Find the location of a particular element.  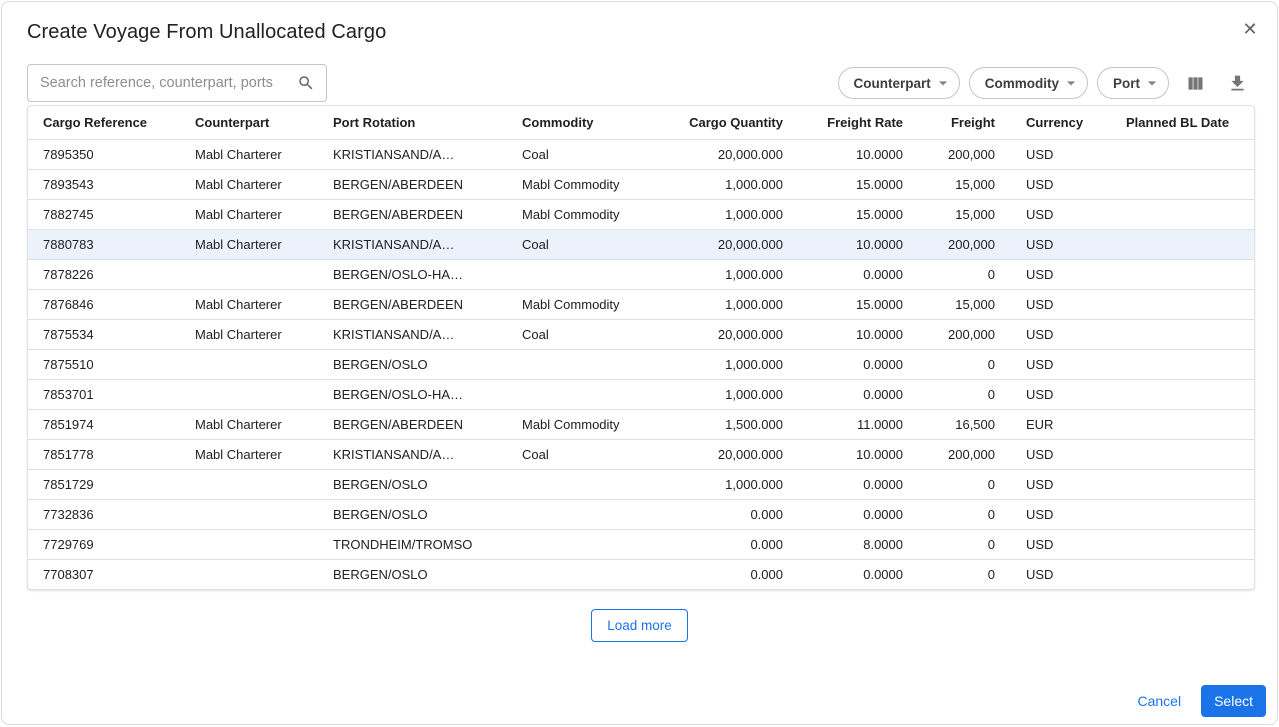

close-button: ✕ is located at coordinates (1250, 29).